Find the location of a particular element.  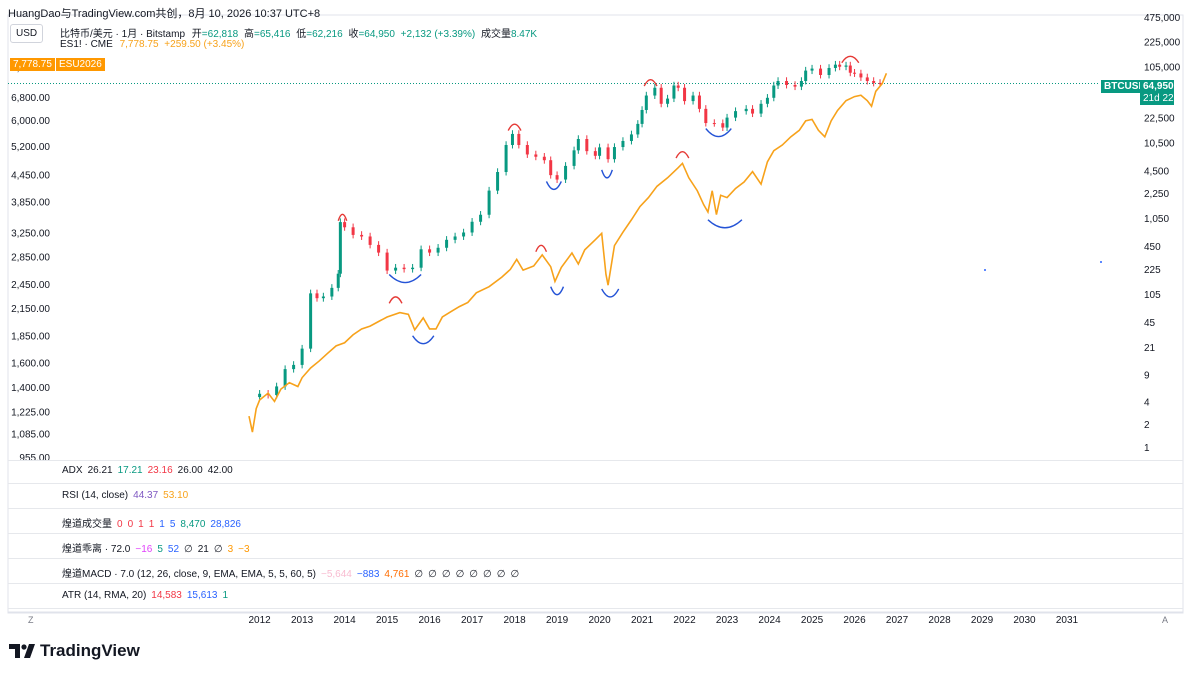

left-axis-tick: 4,450.00 is located at coordinates (30, 176).